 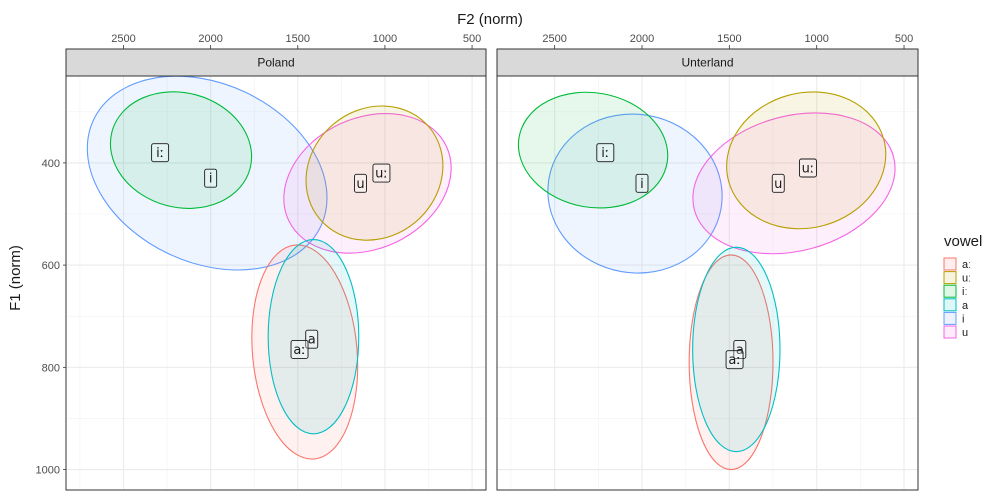 I want to click on y-tick-label: 800, so click(x=51, y=368).